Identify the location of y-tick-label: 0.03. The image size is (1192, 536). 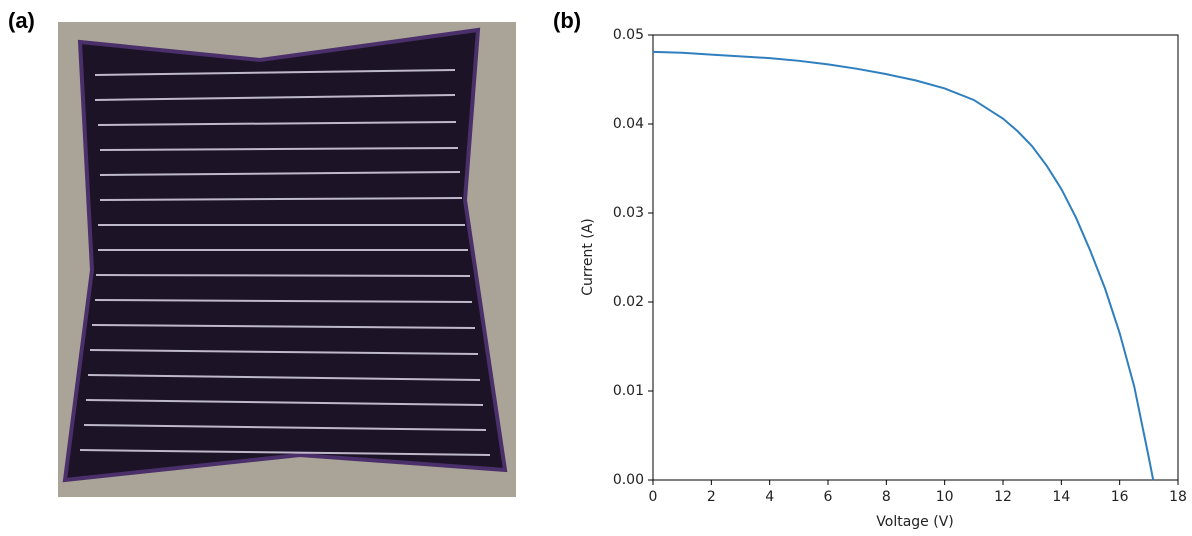
(628, 213).